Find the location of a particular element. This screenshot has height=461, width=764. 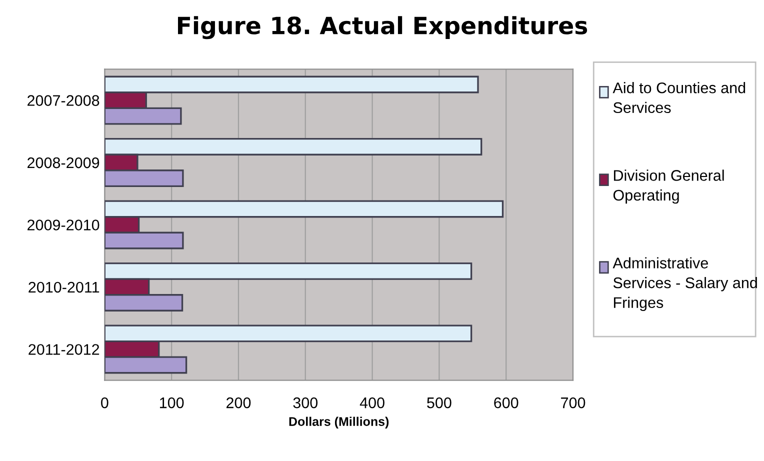

legend-label: Aid to Counties and Services is located at coordinates (679, 98).